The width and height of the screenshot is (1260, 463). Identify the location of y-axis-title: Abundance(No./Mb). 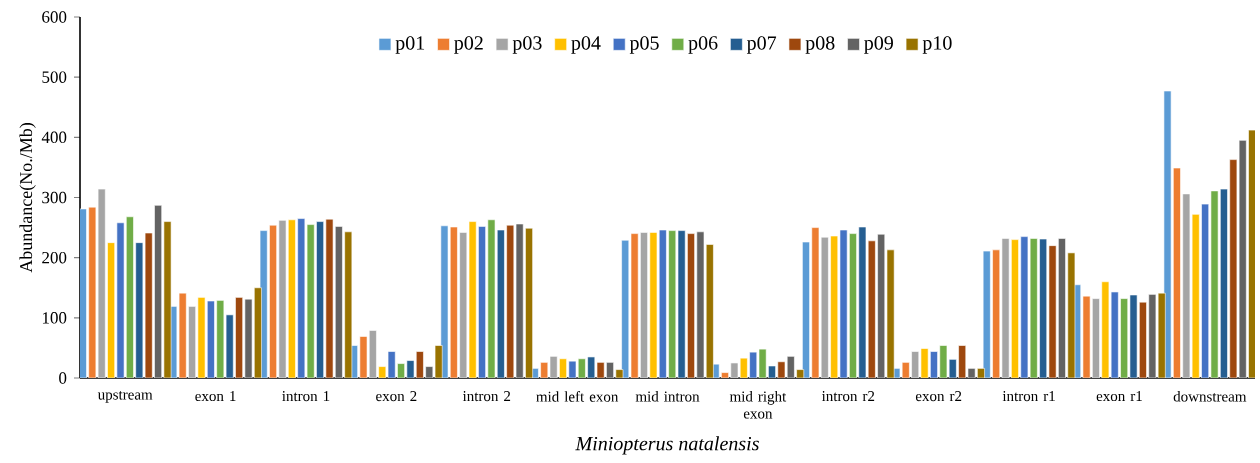
(27, 198).